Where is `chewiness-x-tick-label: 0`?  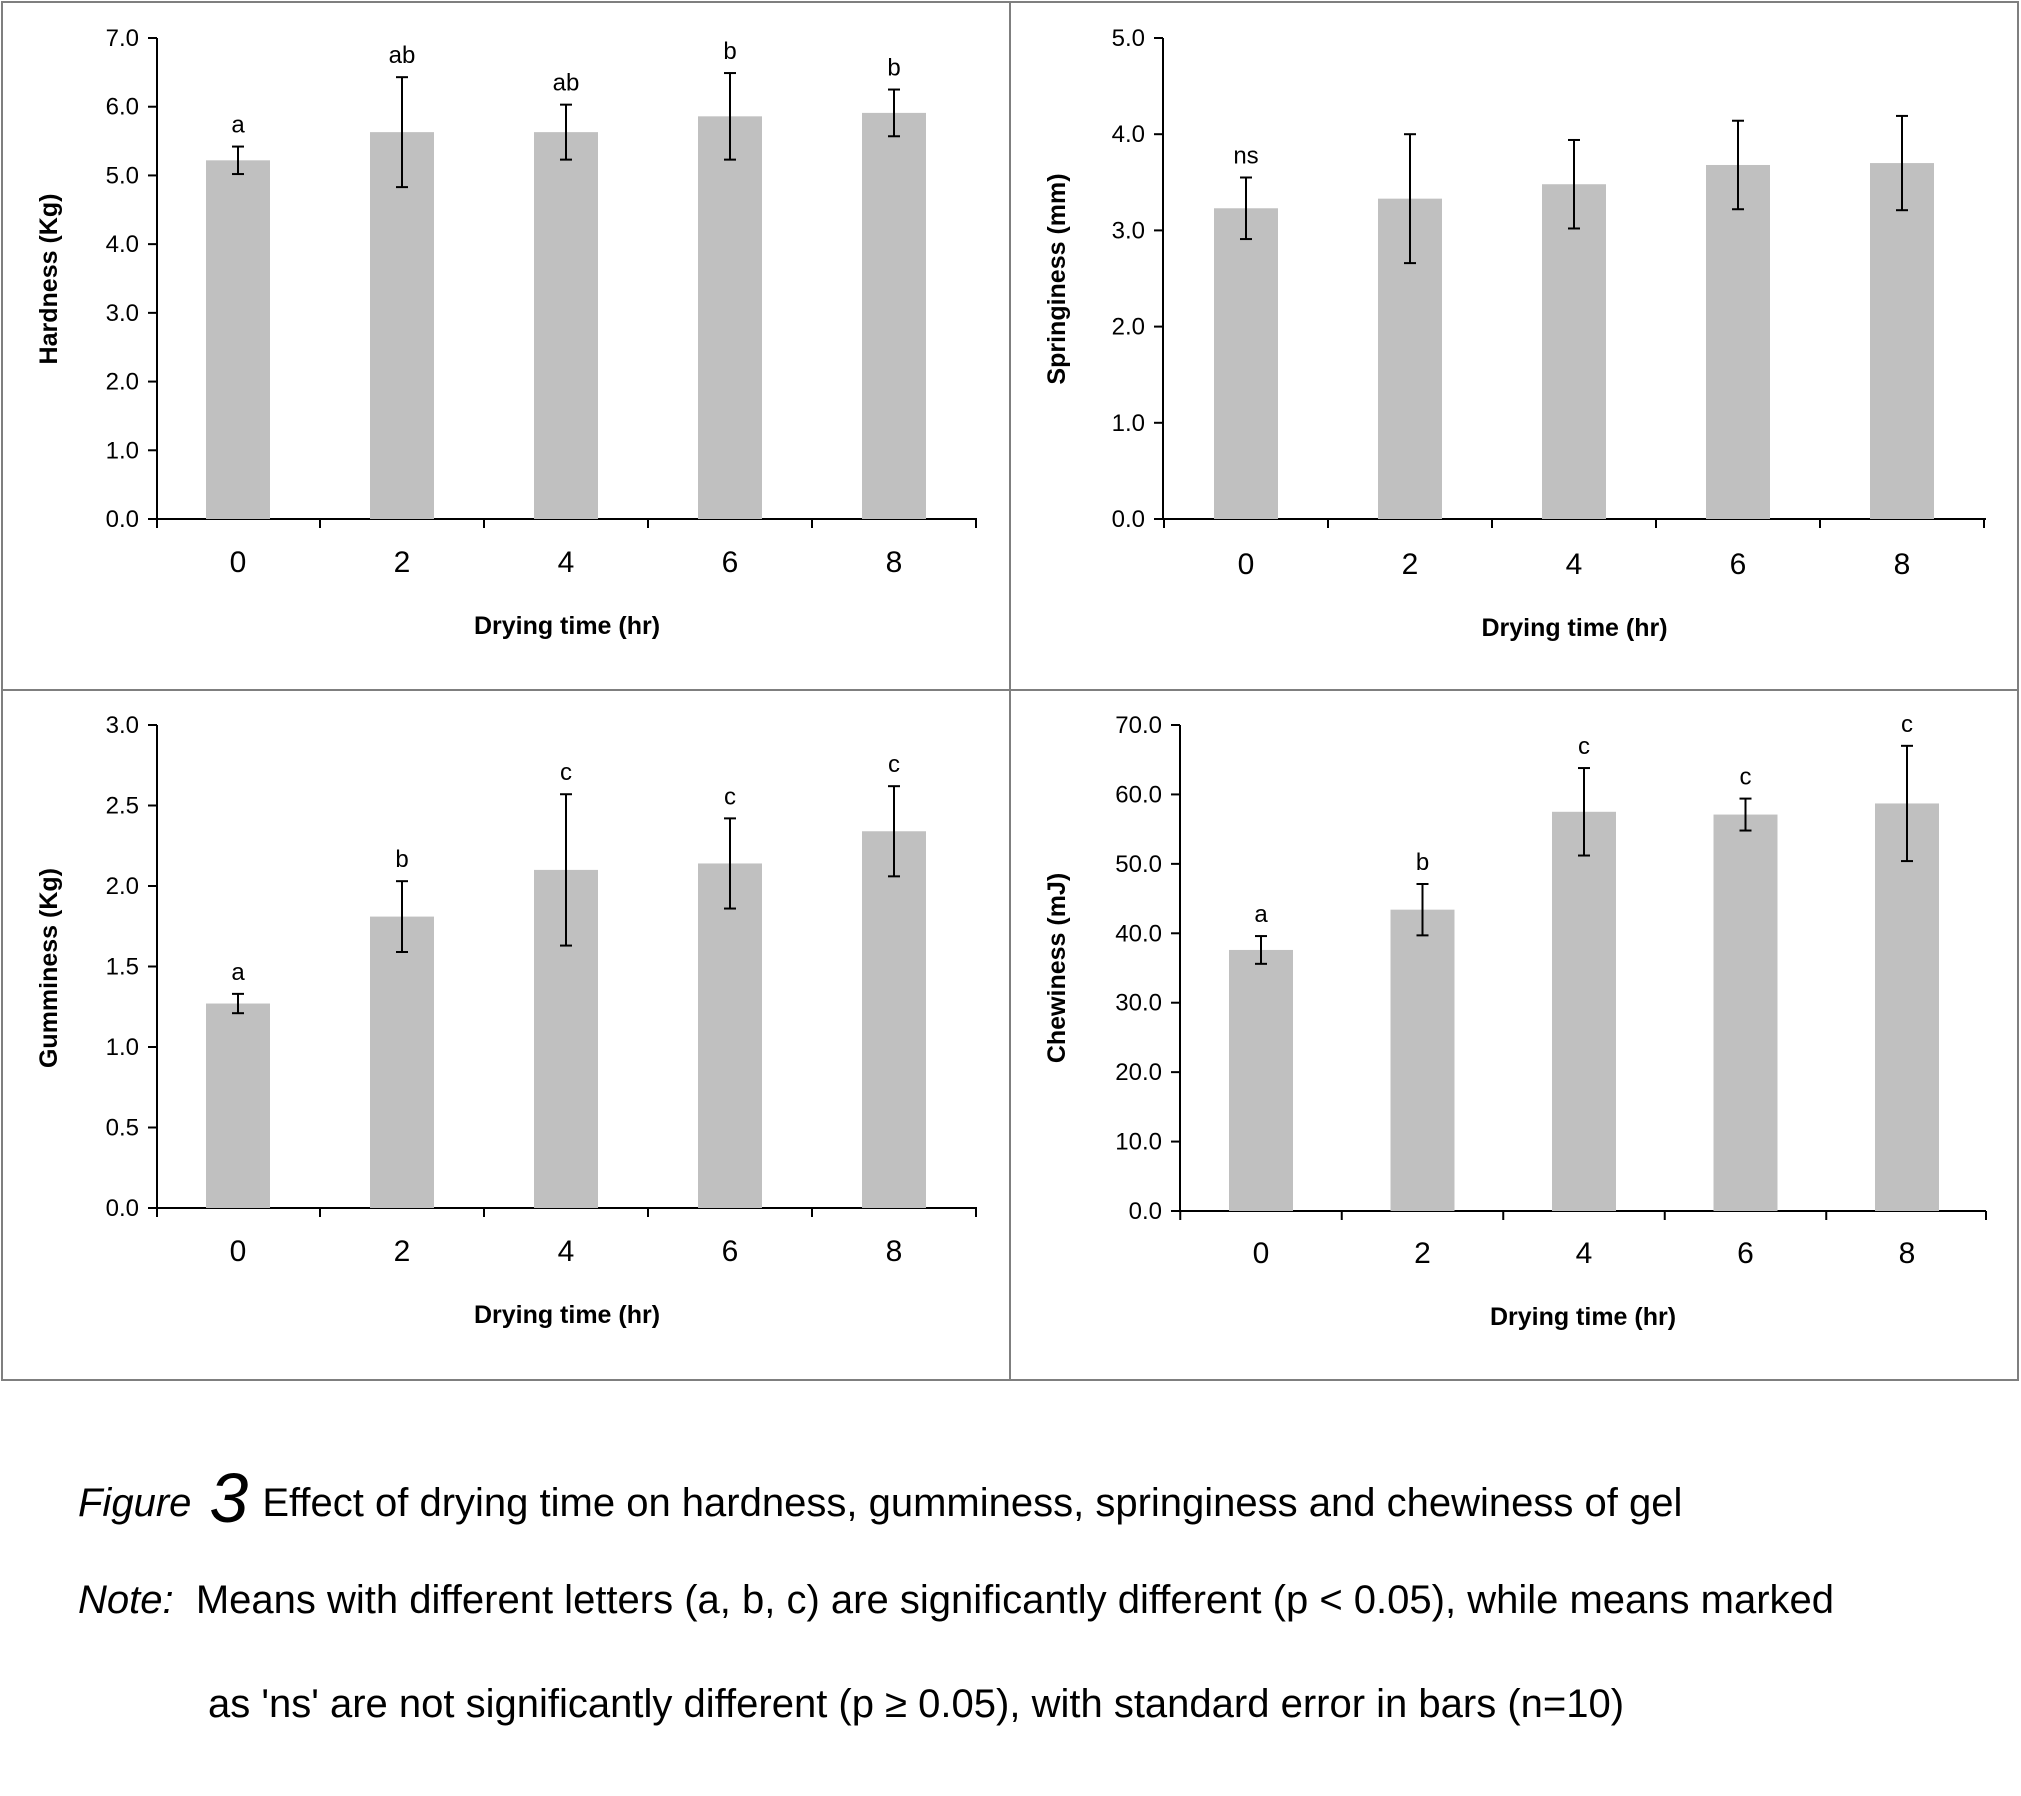 chewiness-x-tick-label: 0 is located at coordinates (1261, 1253).